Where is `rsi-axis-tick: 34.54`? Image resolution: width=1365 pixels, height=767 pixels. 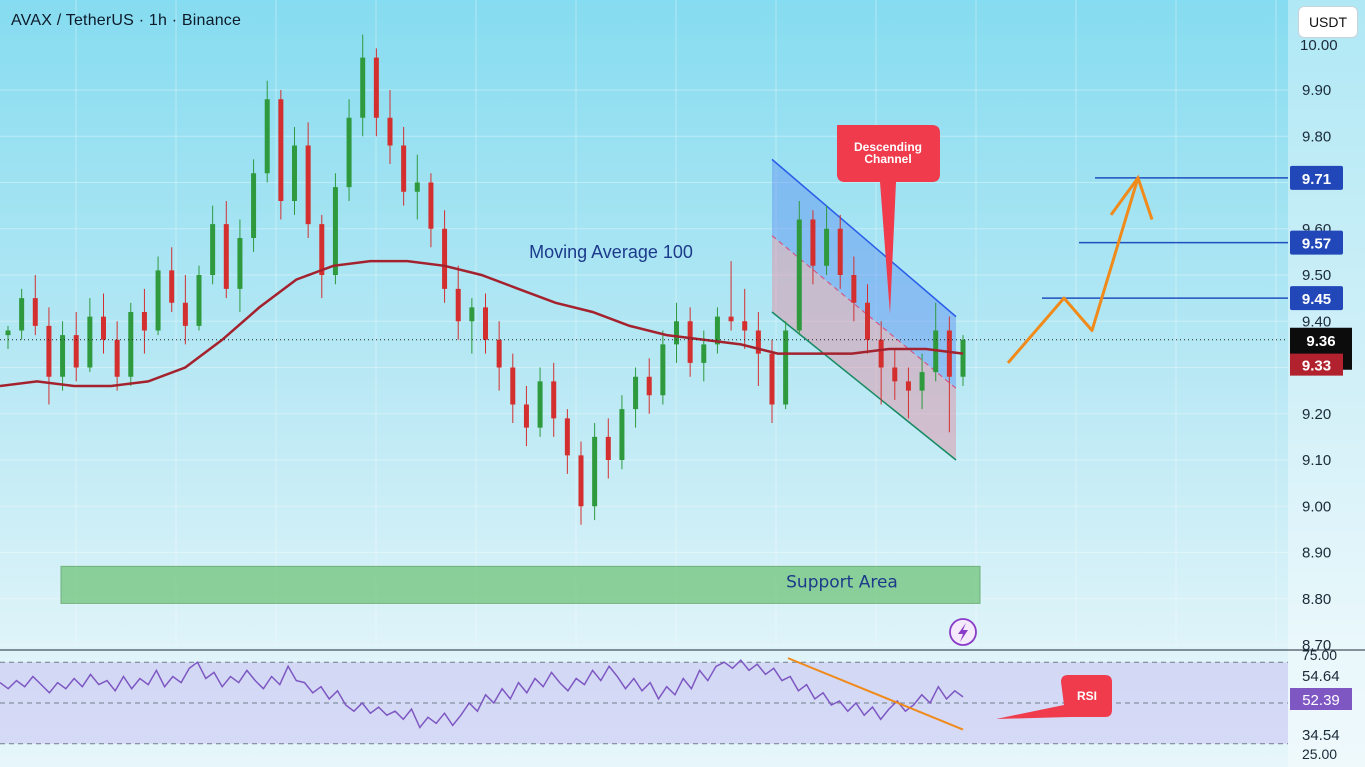 rsi-axis-tick: 34.54 is located at coordinates (1321, 735).